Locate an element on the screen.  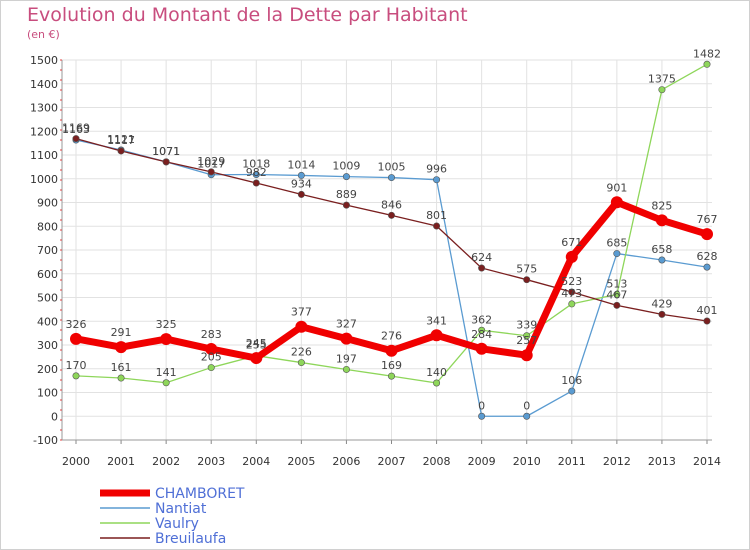
x-tick-label: 2006 is located at coordinates (346, 461).